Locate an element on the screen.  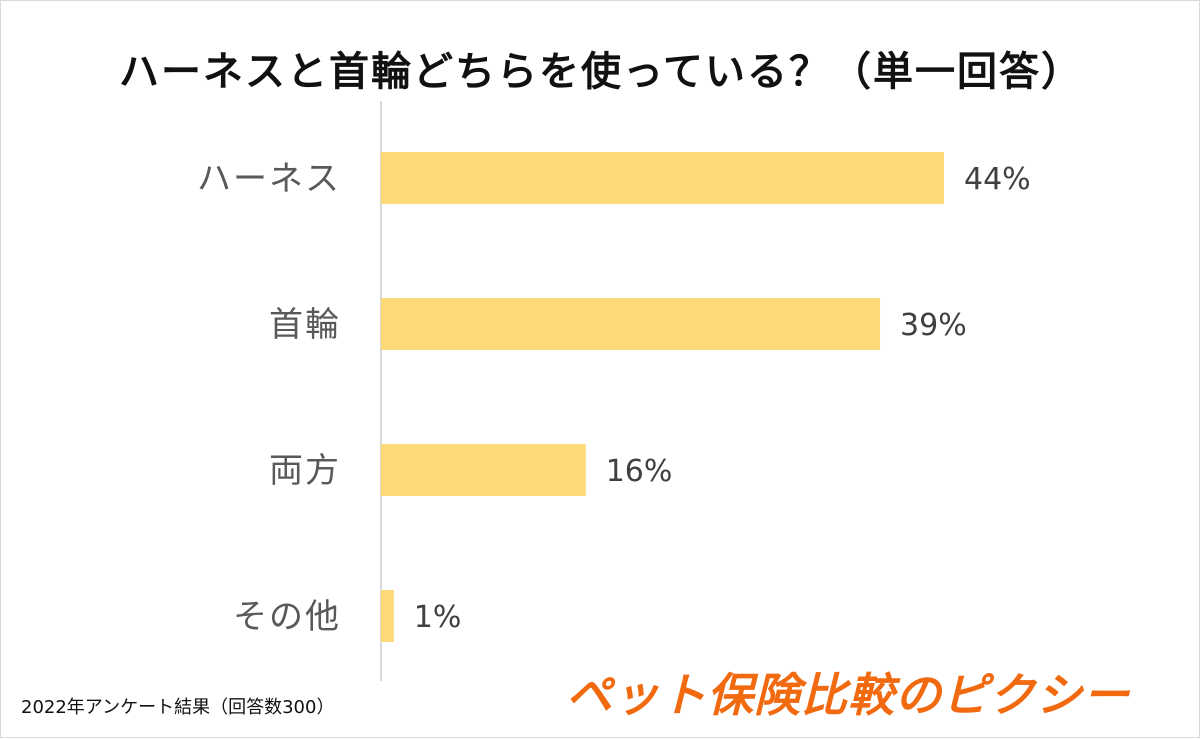
data-label: 16% is located at coordinates (639, 471).